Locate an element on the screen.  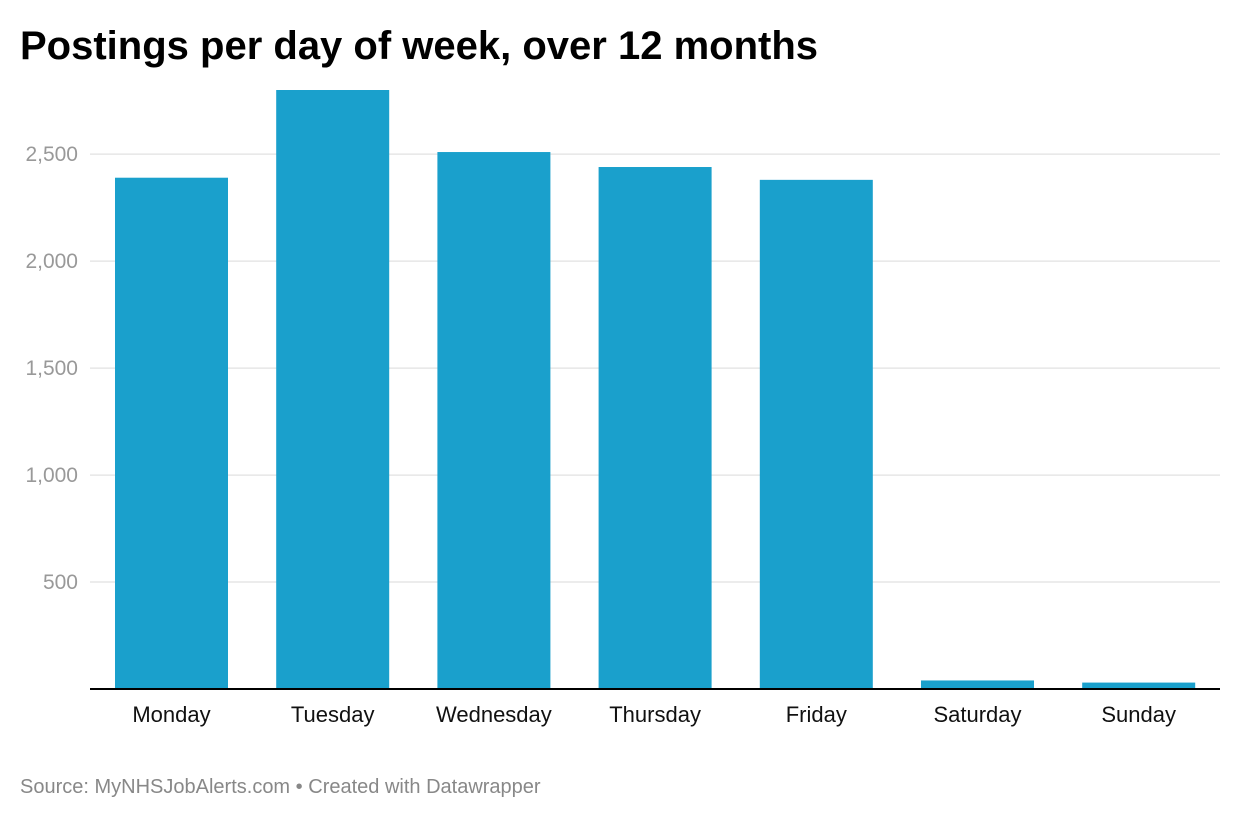
bar-sunday is located at coordinates (1139, 685).